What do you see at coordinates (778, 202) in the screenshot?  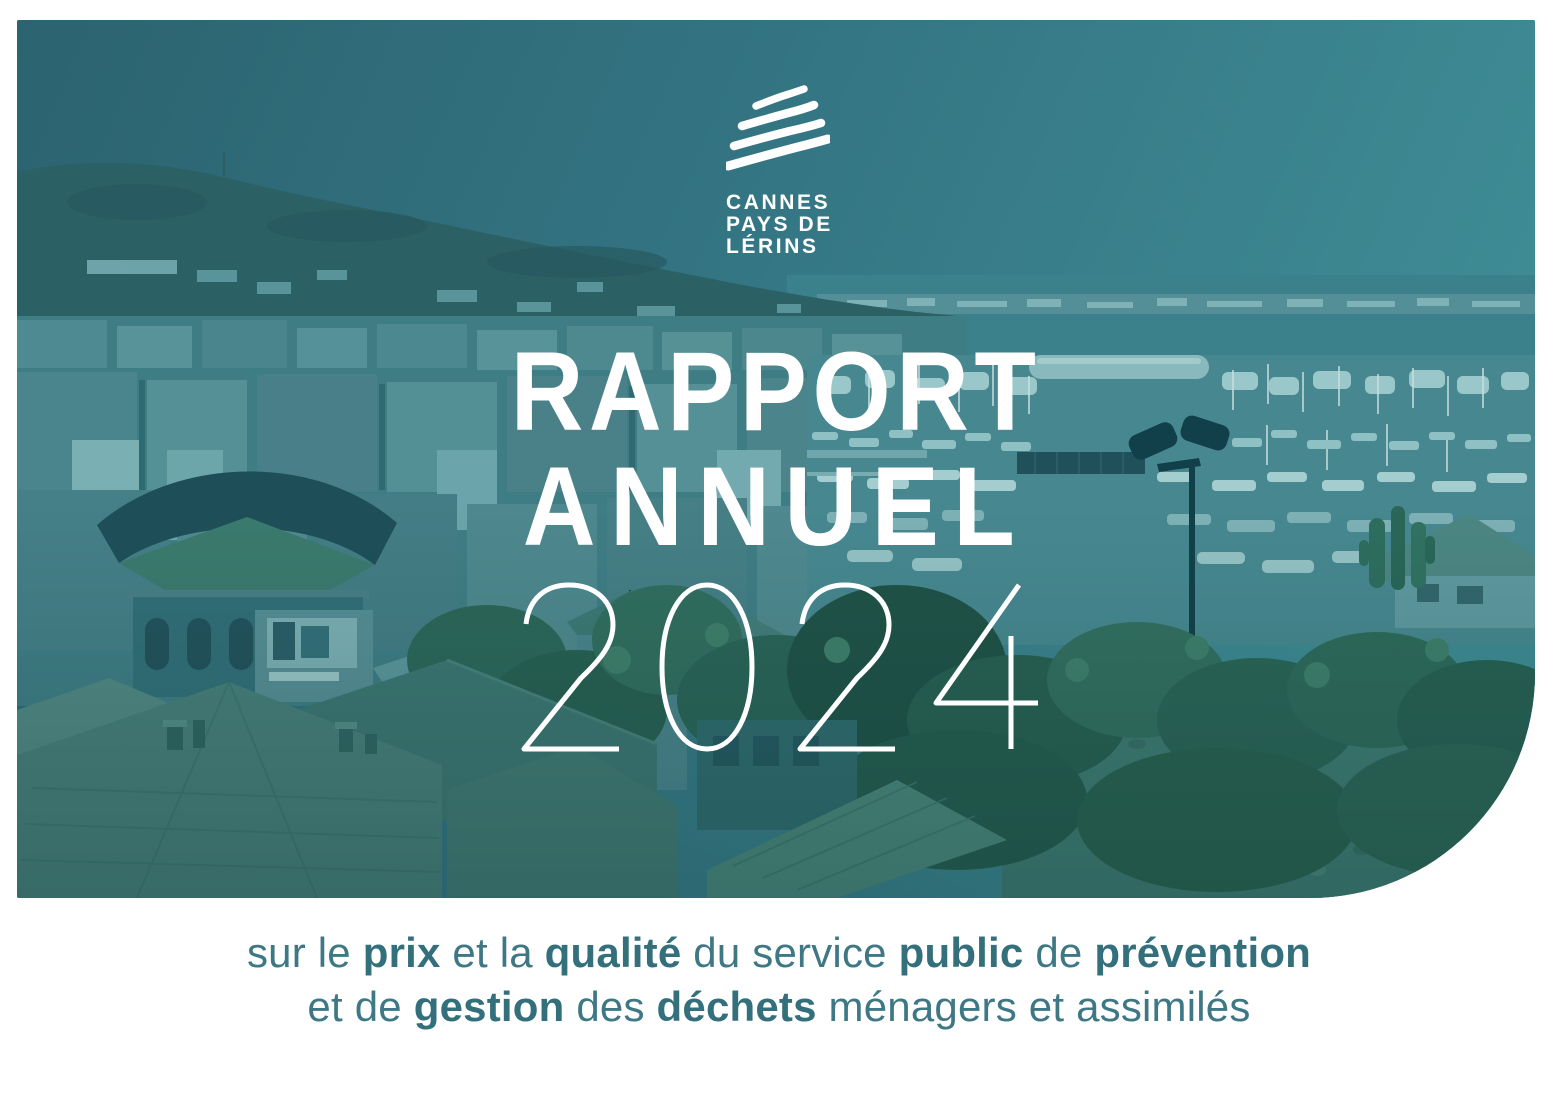 I see `org-name-line-1: CANNES` at bounding box center [778, 202].